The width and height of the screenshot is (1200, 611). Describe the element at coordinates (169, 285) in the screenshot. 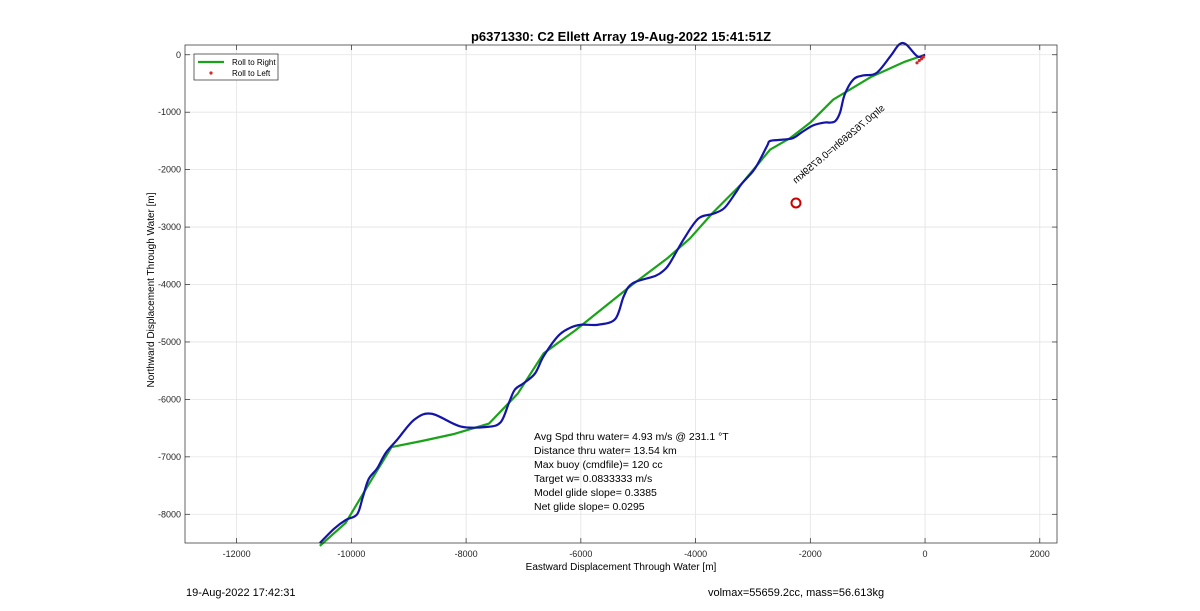

I see `y-tick-label: -4000` at that location.